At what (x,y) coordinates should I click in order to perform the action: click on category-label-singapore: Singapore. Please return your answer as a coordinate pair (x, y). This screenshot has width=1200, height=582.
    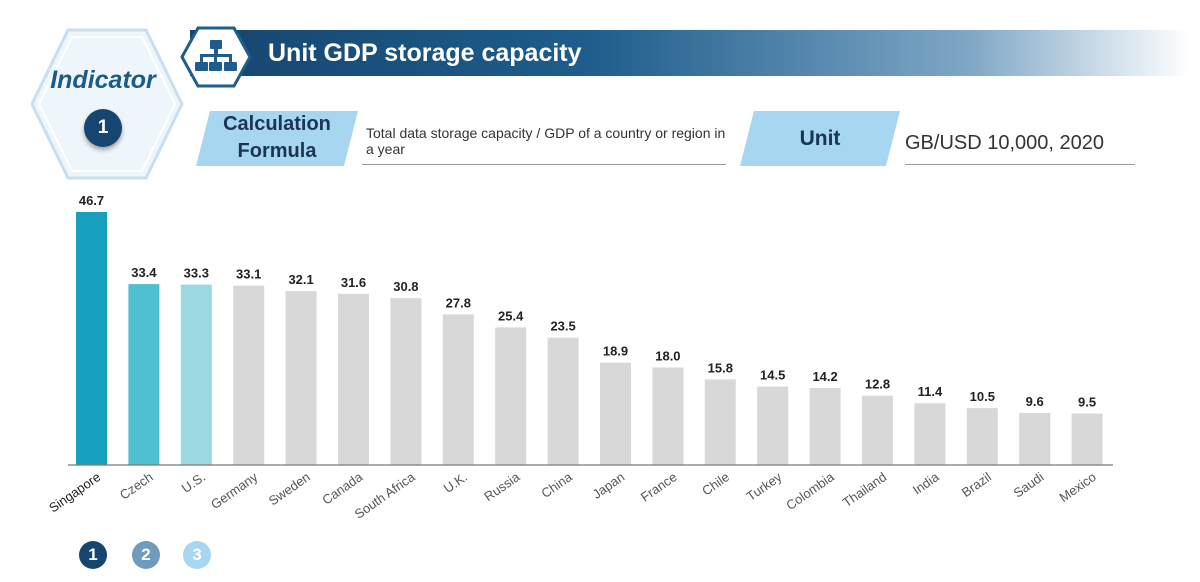
    Looking at the image, I should click on (74, 492).